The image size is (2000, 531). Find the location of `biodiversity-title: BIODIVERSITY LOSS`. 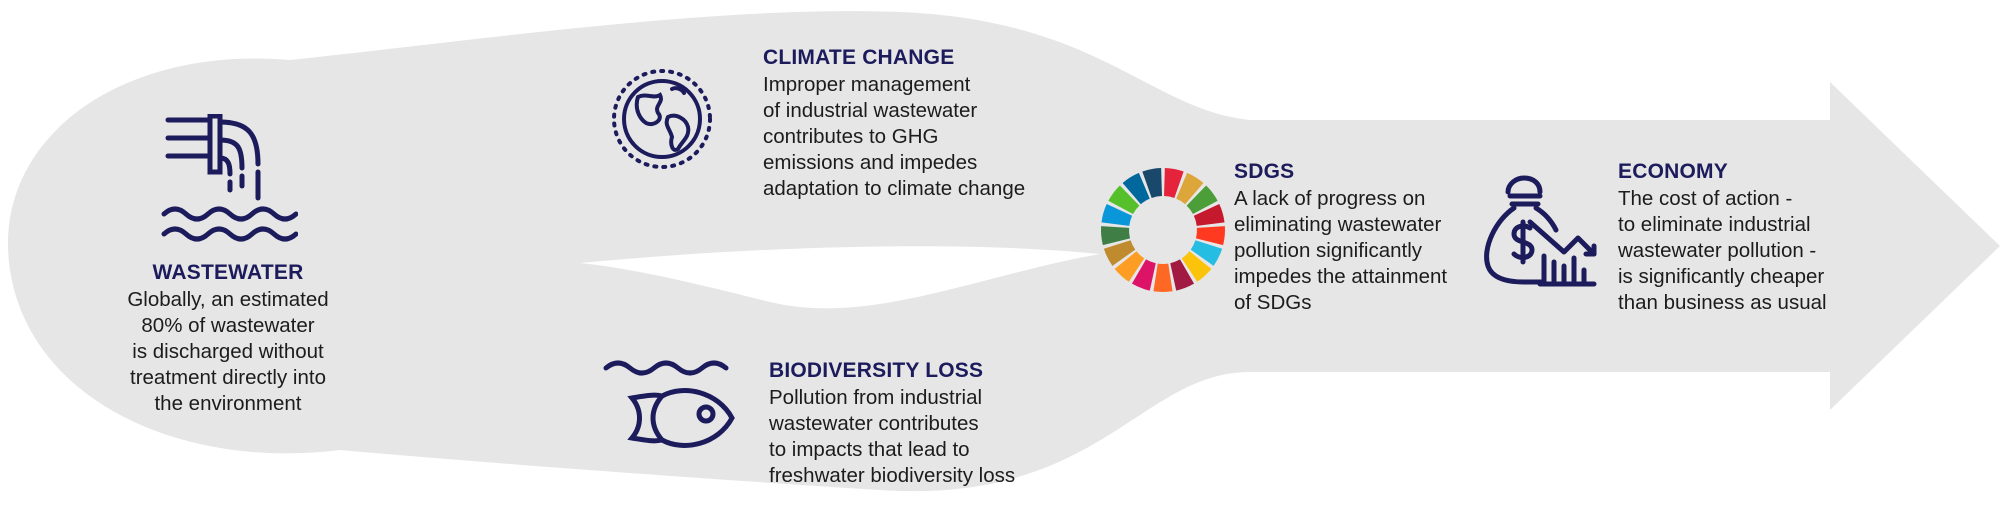

biodiversity-title: BIODIVERSITY LOSS is located at coordinates (876, 370).